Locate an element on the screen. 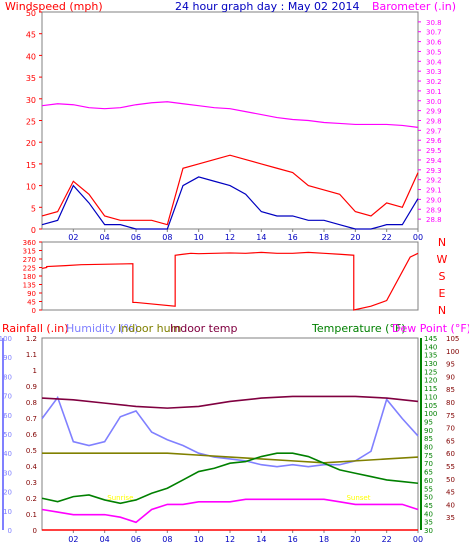  temperature-tick-label: 30 is located at coordinates (428, 531).